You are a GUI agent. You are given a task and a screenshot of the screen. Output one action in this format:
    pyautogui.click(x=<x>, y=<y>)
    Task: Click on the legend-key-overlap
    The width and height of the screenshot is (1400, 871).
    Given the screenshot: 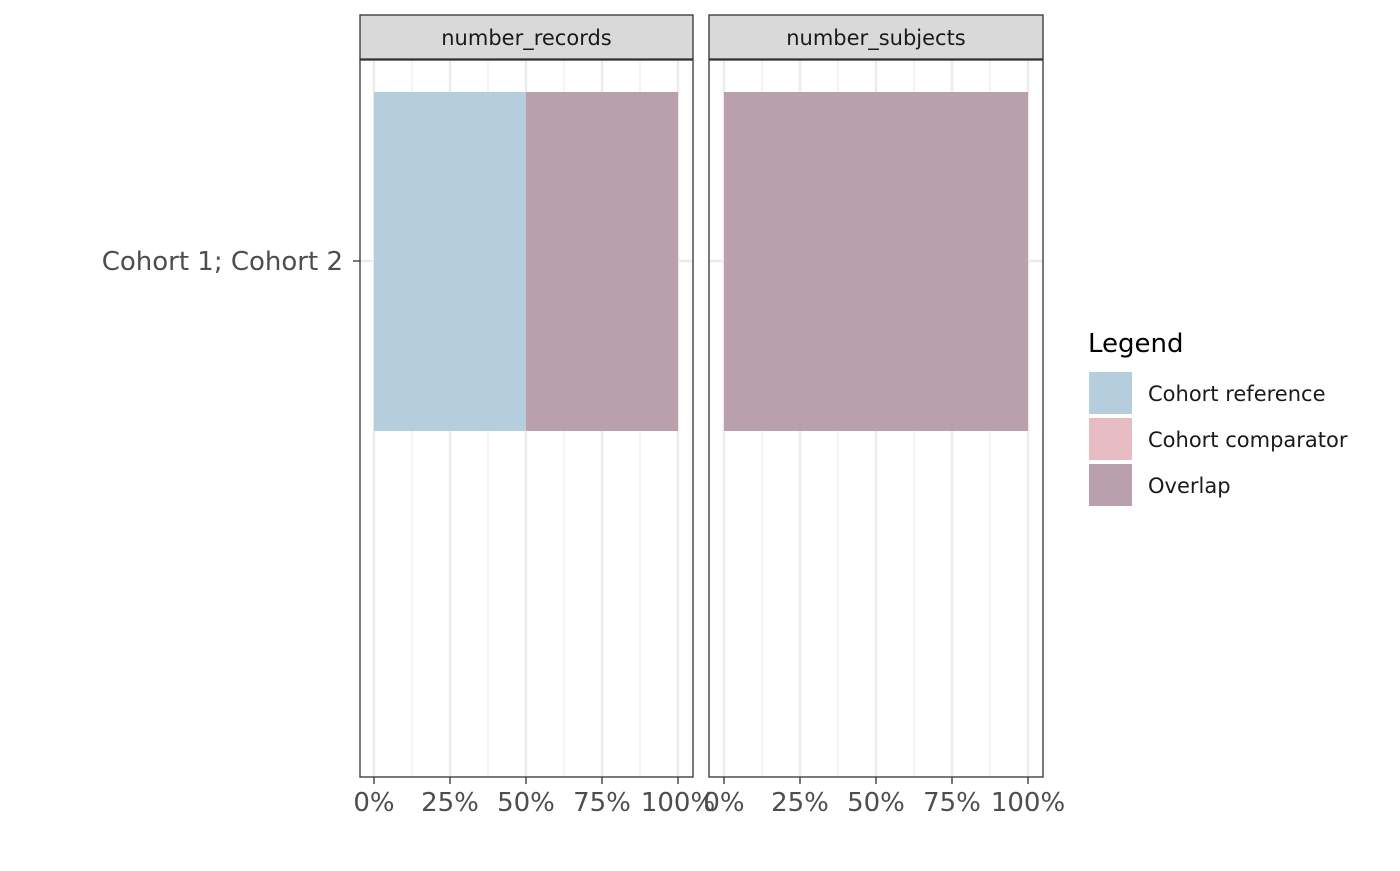 What is the action you would take?
    pyautogui.click(x=1110, y=485)
    